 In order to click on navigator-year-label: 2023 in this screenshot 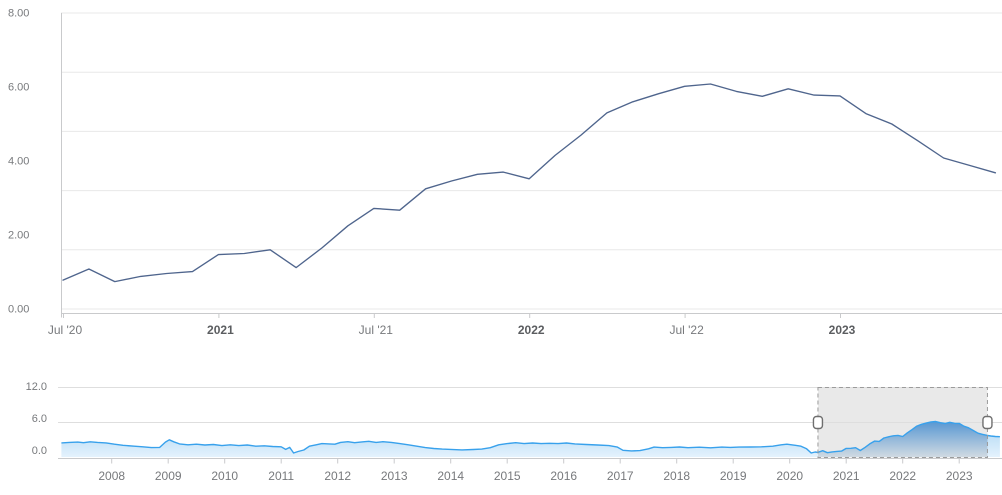, I will do `click(959, 476)`.